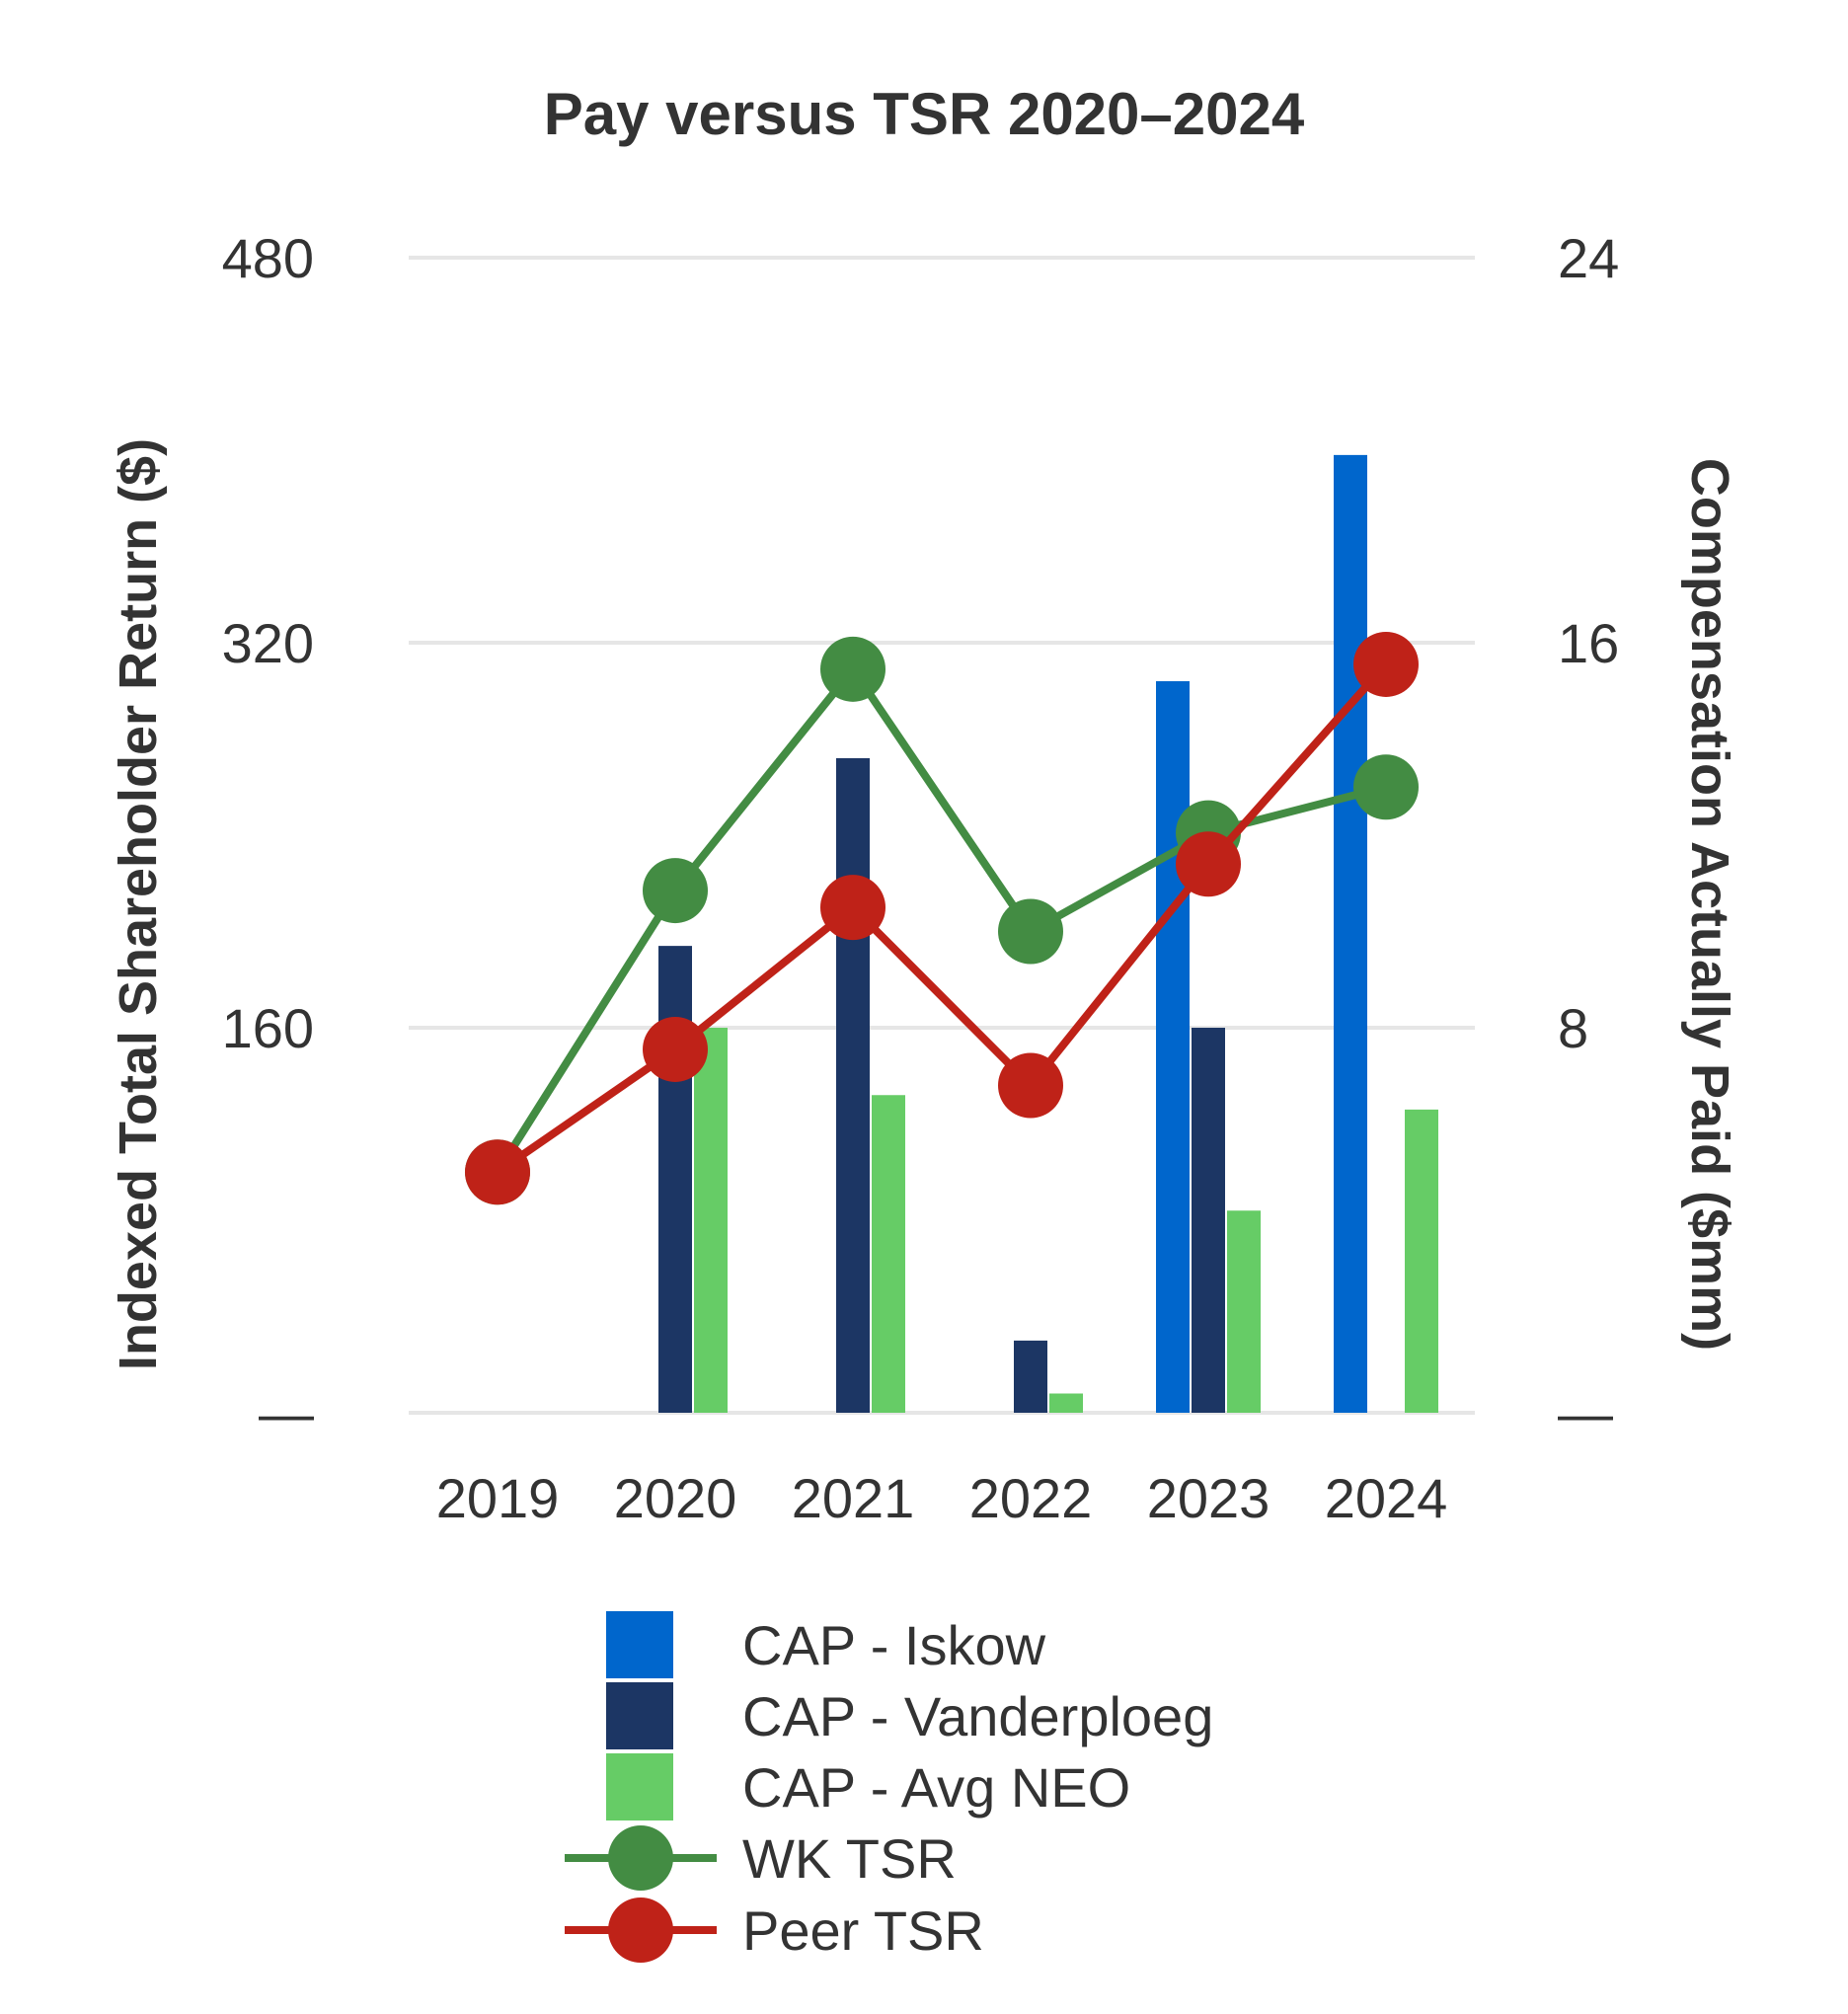 This screenshot has width=1848, height=2014. What do you see at coordinates (268, 1028) in the screenshot?
I see `left-tick-label: 160` at bounding box center [268, 1028].